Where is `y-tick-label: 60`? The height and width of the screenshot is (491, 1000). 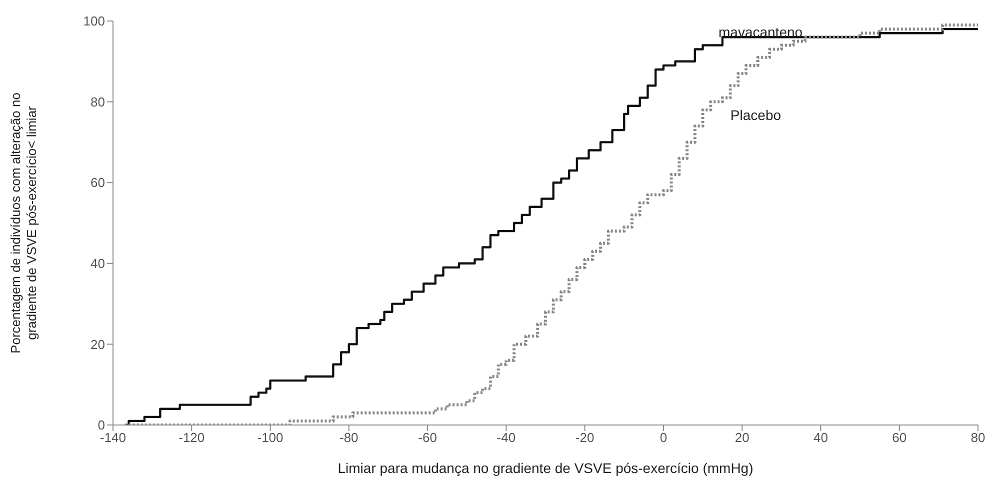
y-tick-label: 60 is located at coordinates (97, 182).